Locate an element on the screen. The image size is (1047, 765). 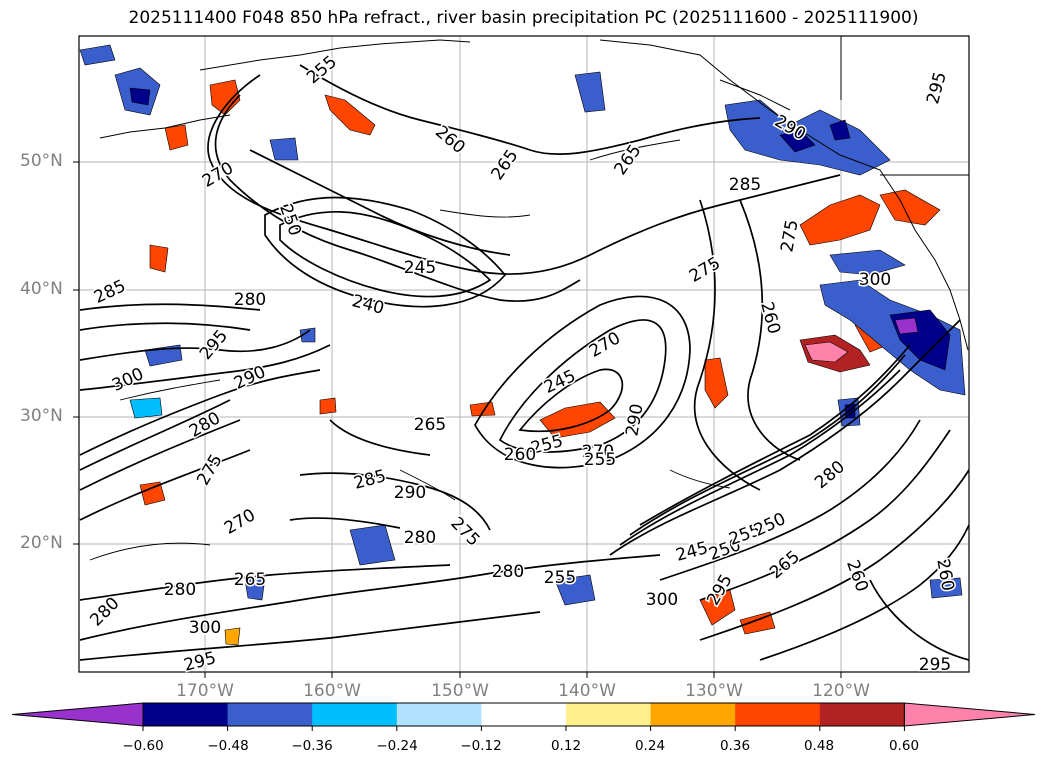
lon-label-130w: 130°W is located at coordinates (714, 691).